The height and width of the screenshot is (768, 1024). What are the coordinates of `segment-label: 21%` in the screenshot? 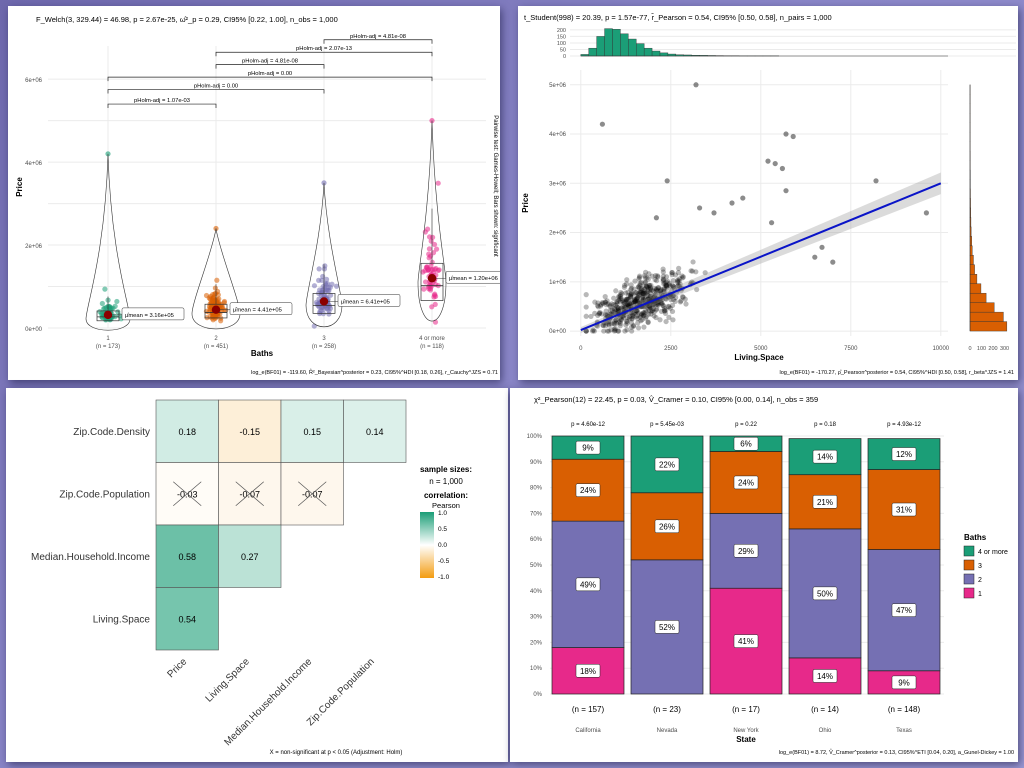 It's located at (825, 502).